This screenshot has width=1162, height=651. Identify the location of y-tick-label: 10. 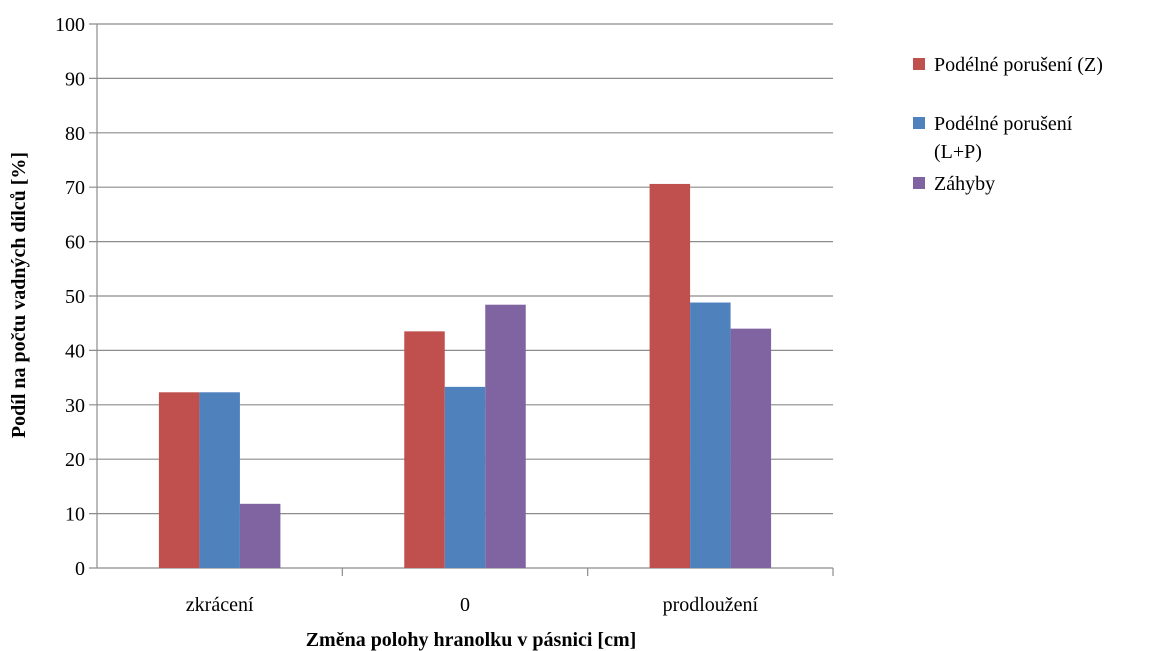
(75, 515).